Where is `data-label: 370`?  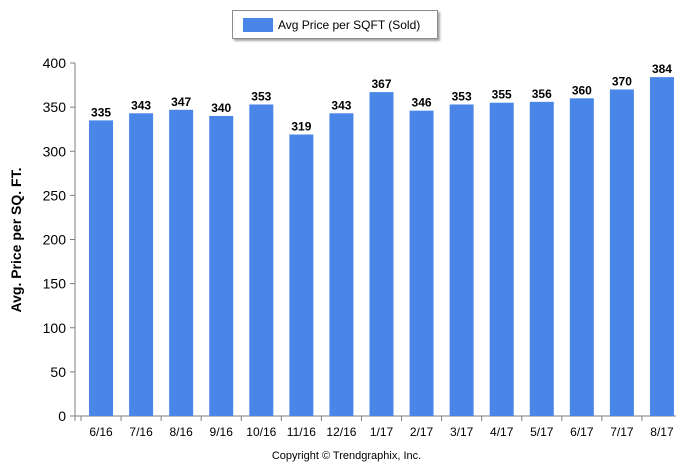
data-label: 370 is located at coordinates (622, 81).